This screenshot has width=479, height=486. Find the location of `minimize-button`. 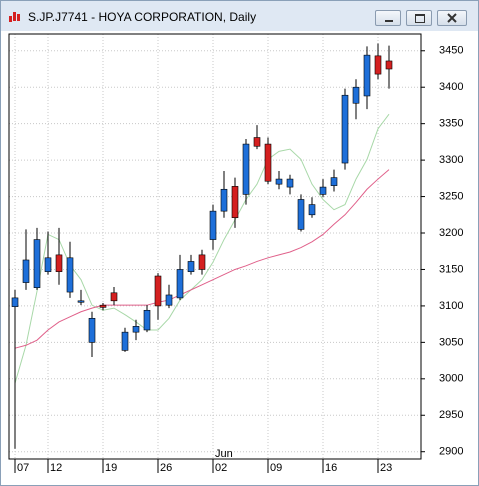

minimize-button is located at coordinates (388, 18).